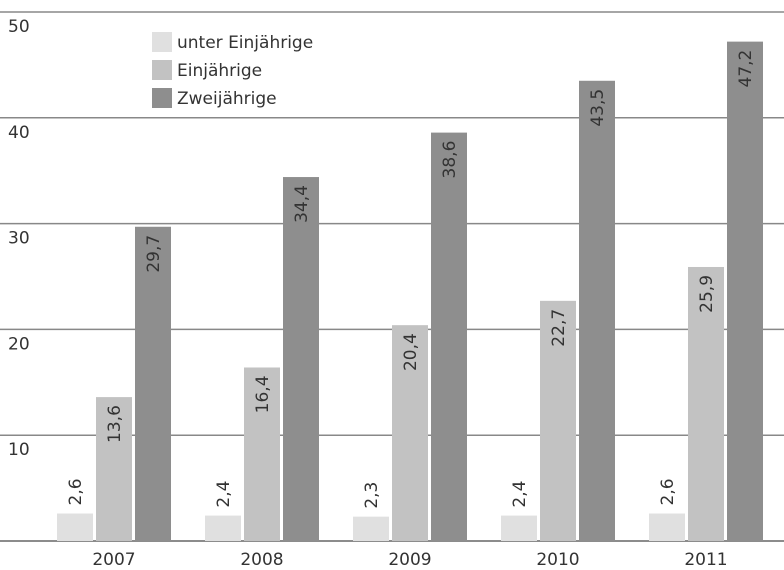 The width and height of the screenshot is (784, 570). Describe the element at coordinates (705, 560) in the screenshot. I see `x-tick-label: 2011` at that location.